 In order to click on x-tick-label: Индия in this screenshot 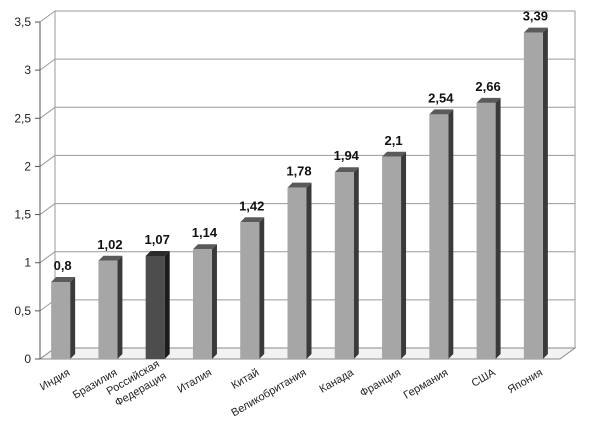, I will do `click(55, 380)`.